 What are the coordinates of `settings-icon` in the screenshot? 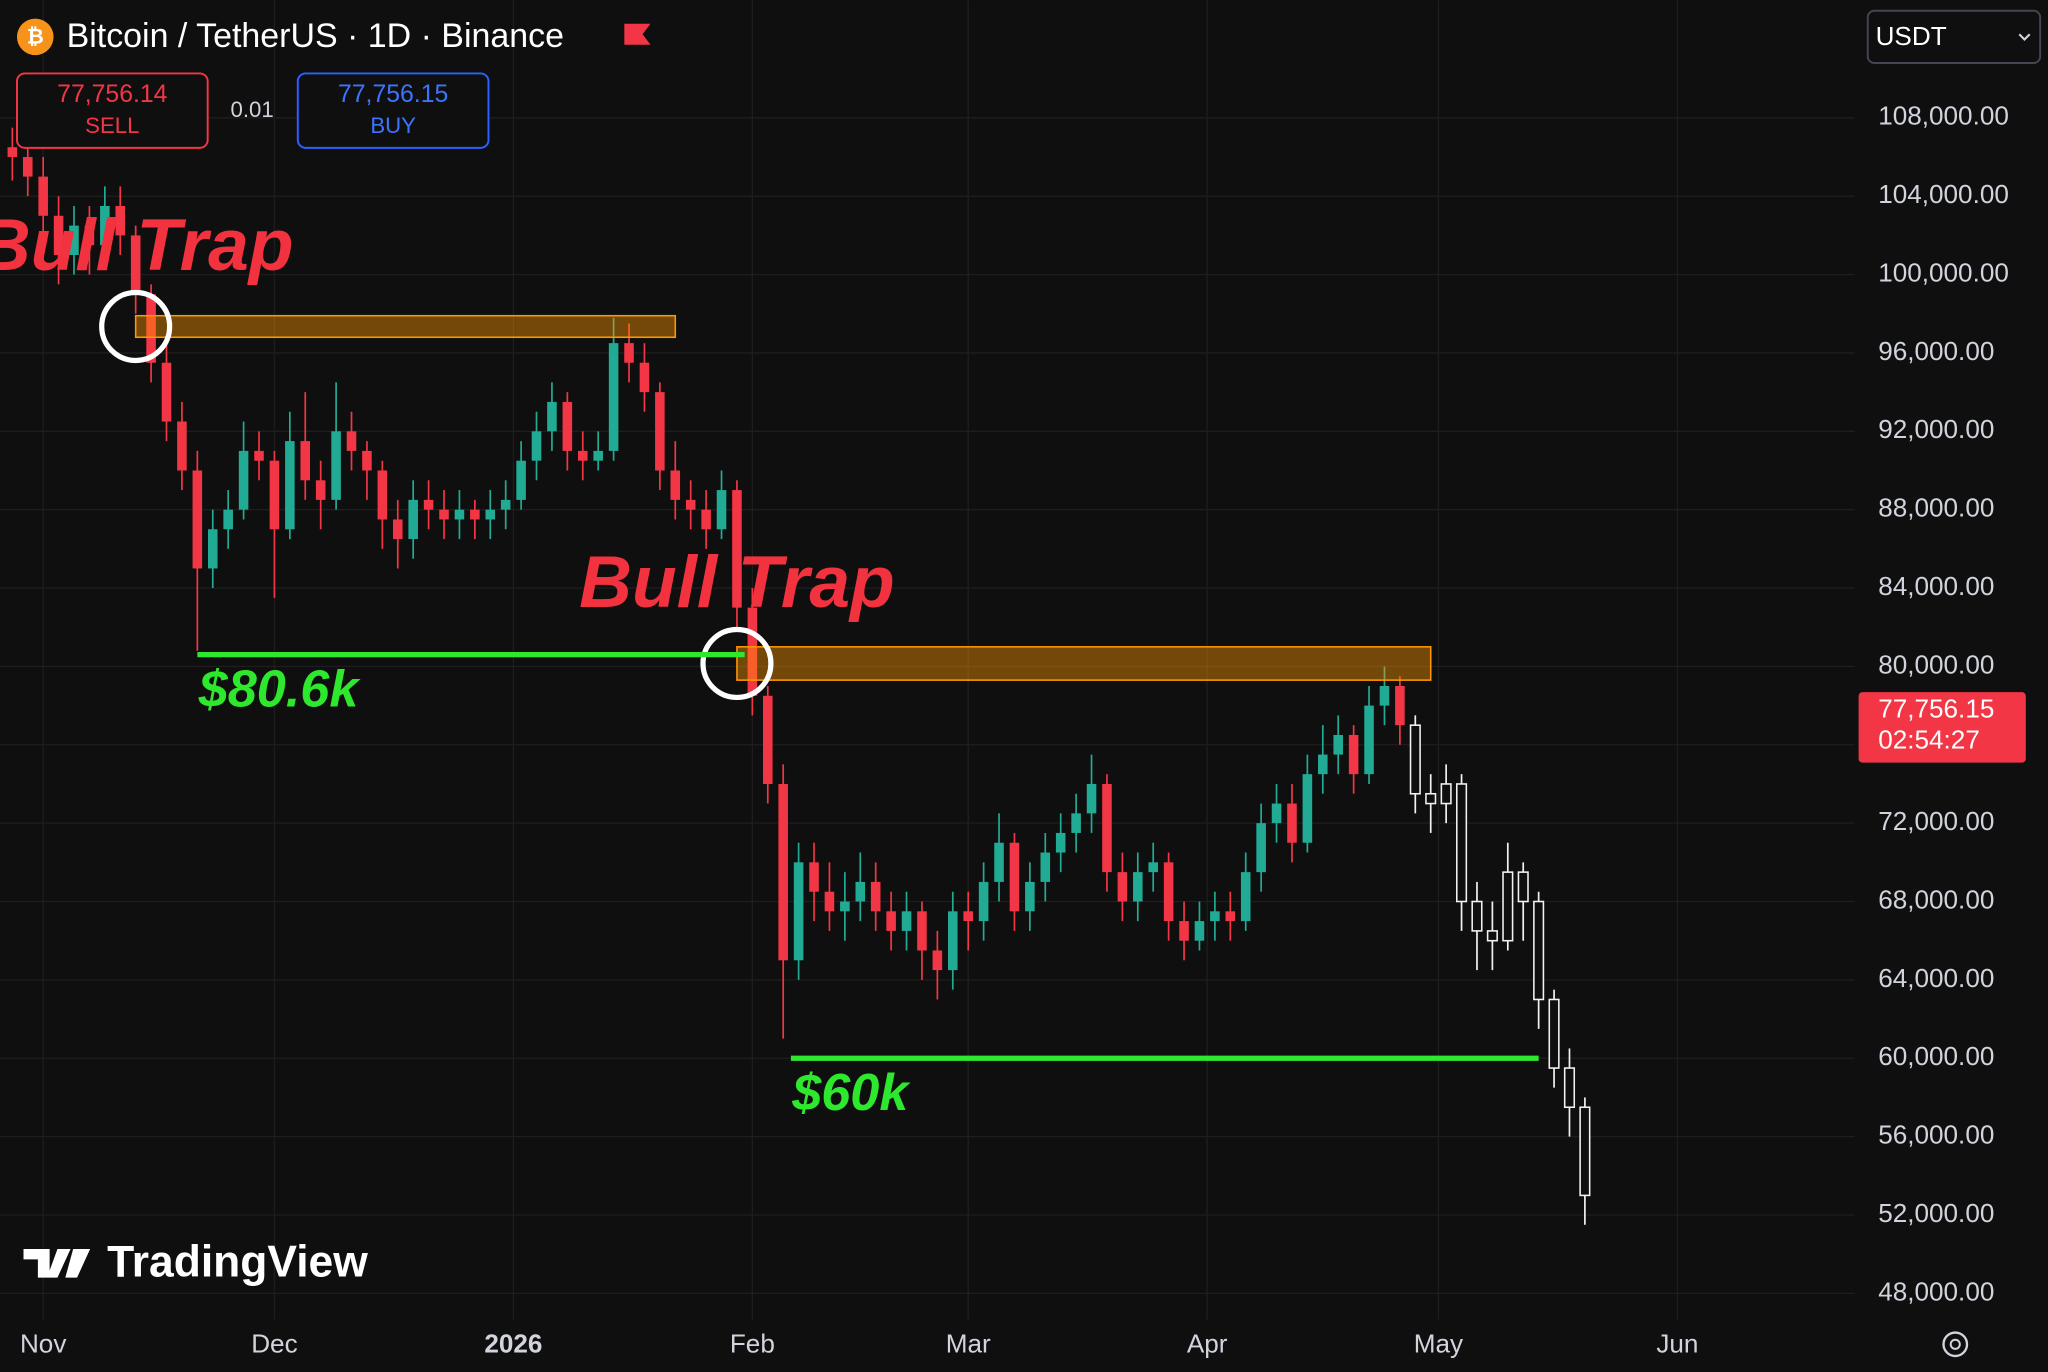 It's located at (1955, 1344).